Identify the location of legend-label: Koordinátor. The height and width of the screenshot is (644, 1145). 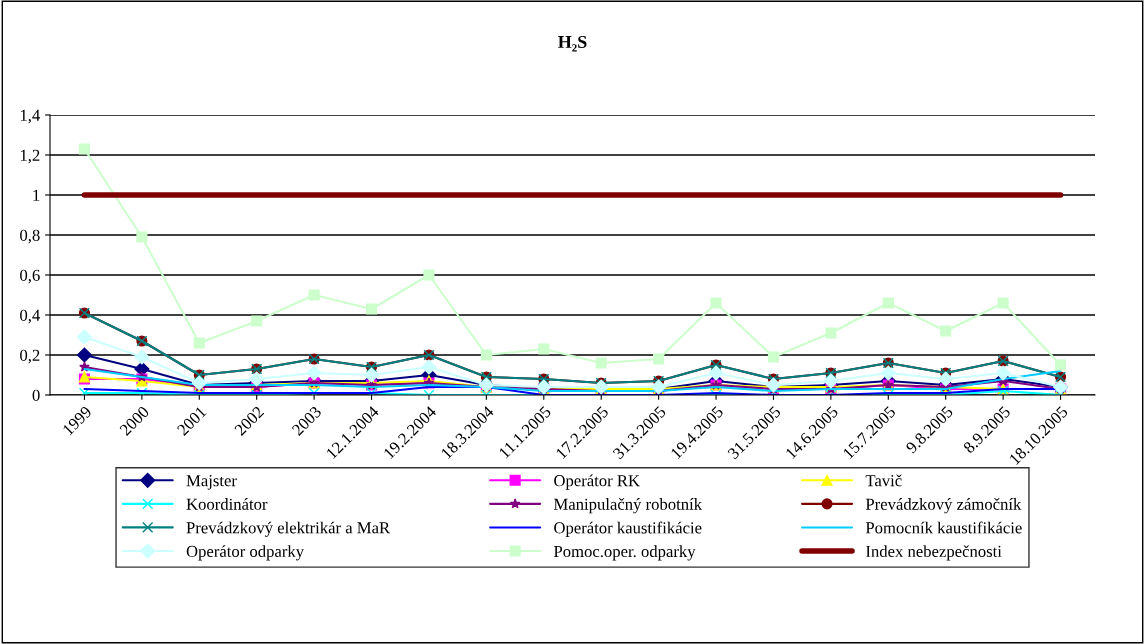
(227, 504).